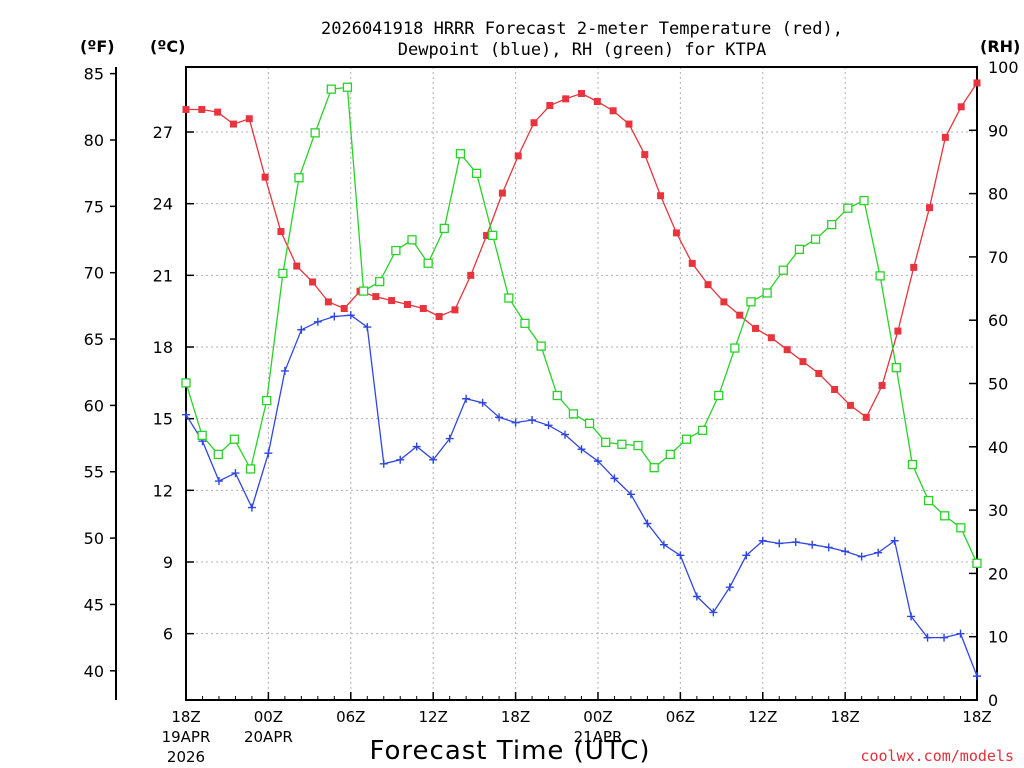 The image size is (1024, 768). I want to click on rh-tick-label-10: 100, so click(1003, 67).